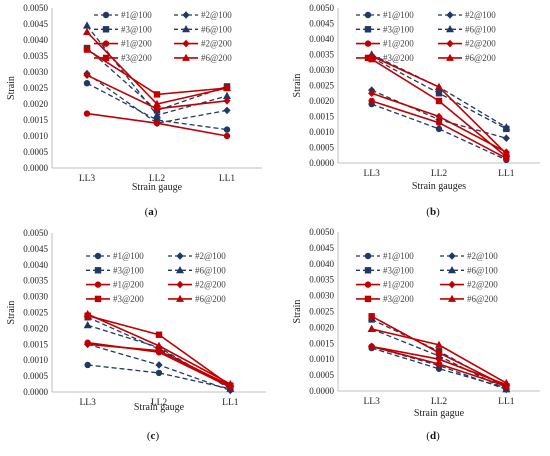  Describe the element at coordinates (151, 212) in the screenshot. I see `panel-caption: (a)` at that location.